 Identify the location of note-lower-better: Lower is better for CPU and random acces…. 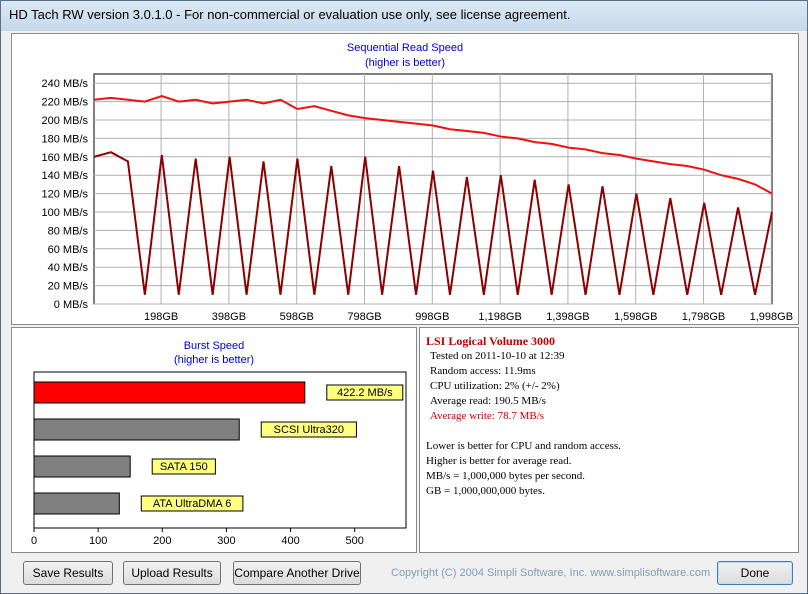
(523, 446).